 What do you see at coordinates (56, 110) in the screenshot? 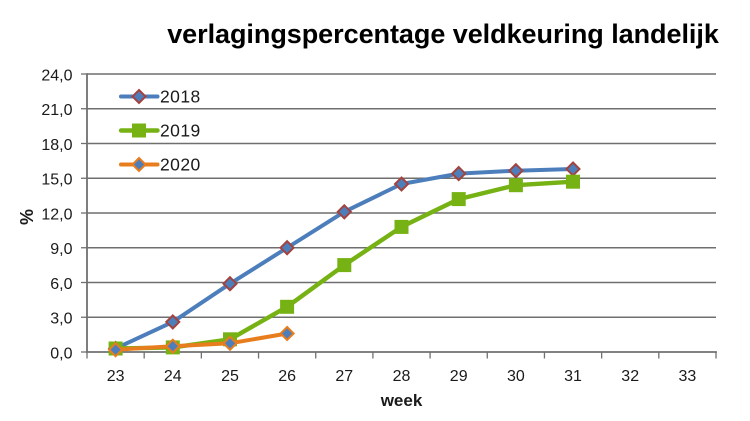
I see `svg-text: 21,0` at bounding box center [56, 110].